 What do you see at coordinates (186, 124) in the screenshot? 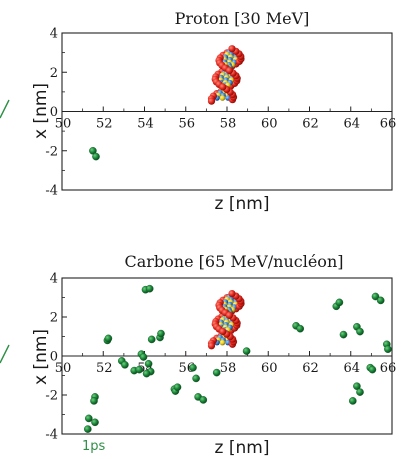
I see `x-tick-label: 56` at bounding box center [186, 124].